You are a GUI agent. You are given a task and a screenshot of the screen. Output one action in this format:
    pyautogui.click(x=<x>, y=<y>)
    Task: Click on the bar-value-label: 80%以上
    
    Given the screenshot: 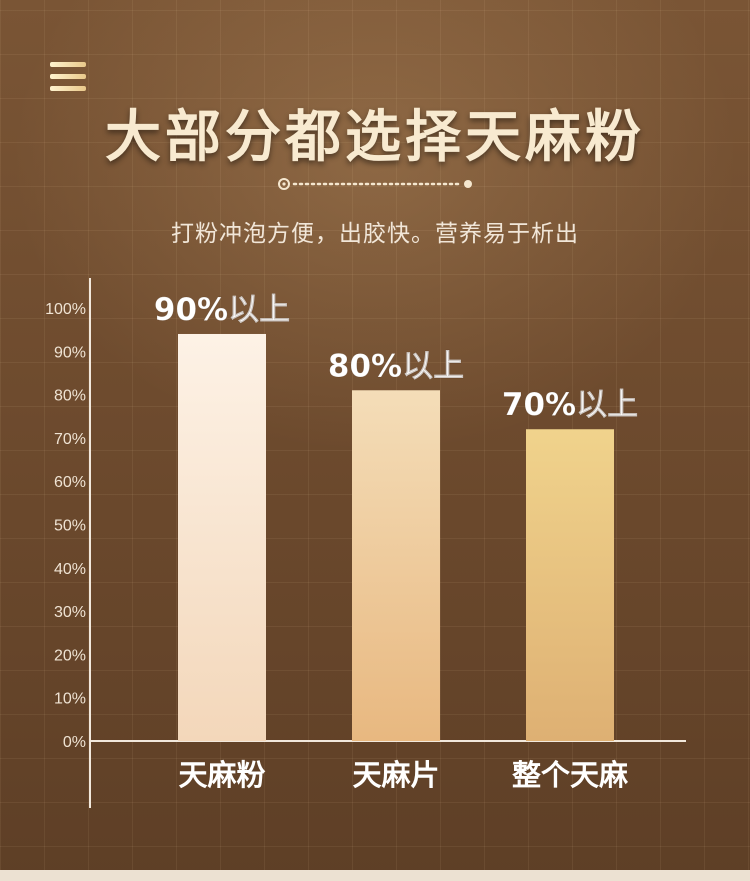 What is the action you would take?
    pyautogui.click(x=396, y=366)
    